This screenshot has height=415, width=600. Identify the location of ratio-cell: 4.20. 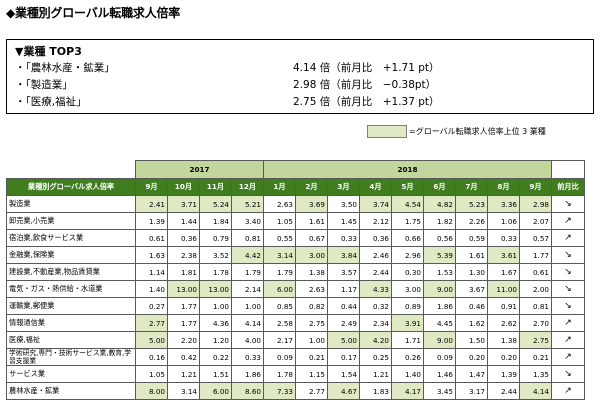
(375, 340).